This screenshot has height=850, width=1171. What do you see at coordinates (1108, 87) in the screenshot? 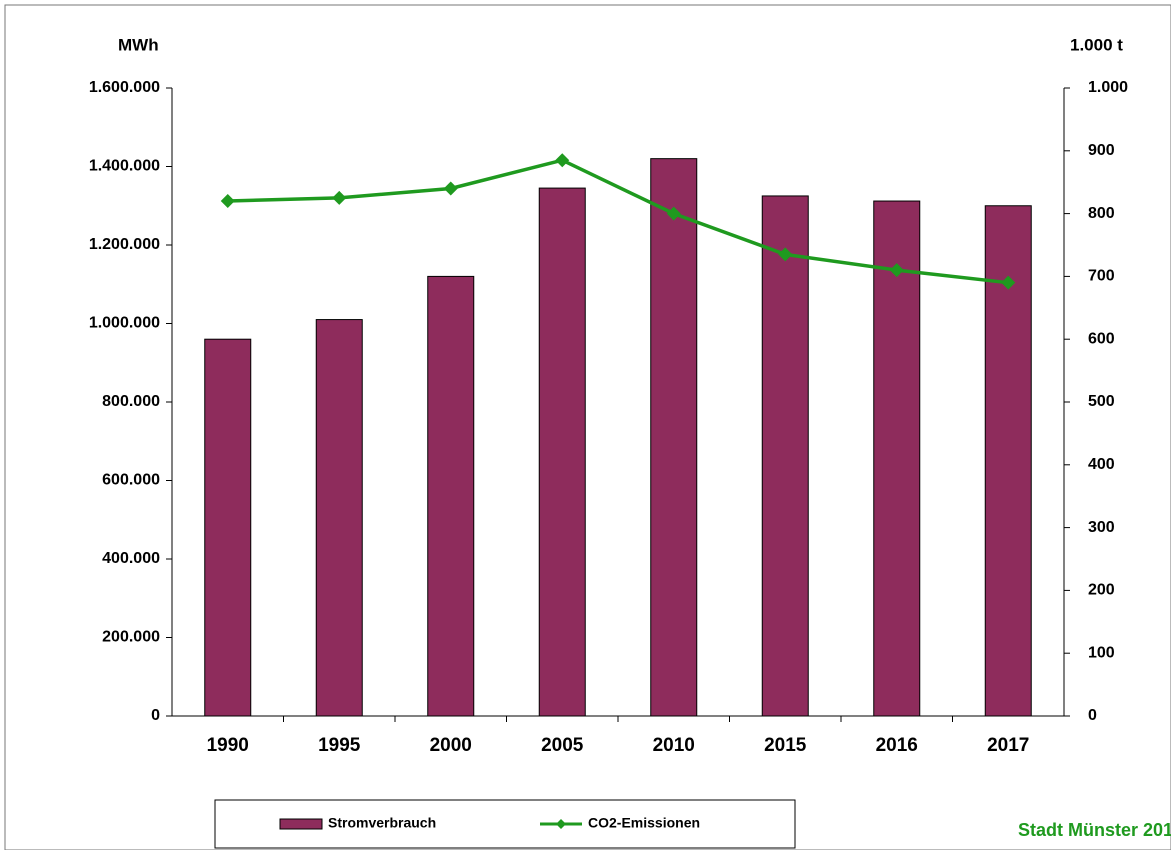
I see `y2-tick-label: 1.000` at bounding box center [1108, 87].